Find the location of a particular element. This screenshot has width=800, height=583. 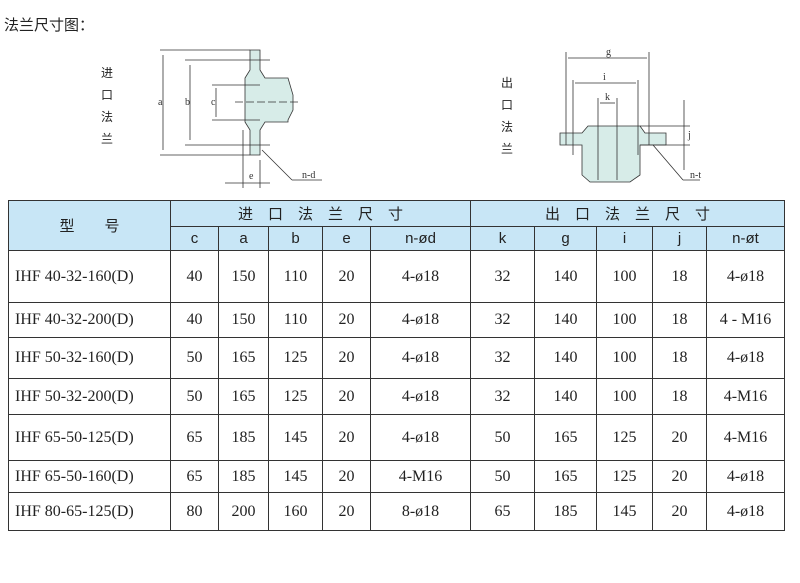

column-header-c: c is located at coordinates (194, 238).